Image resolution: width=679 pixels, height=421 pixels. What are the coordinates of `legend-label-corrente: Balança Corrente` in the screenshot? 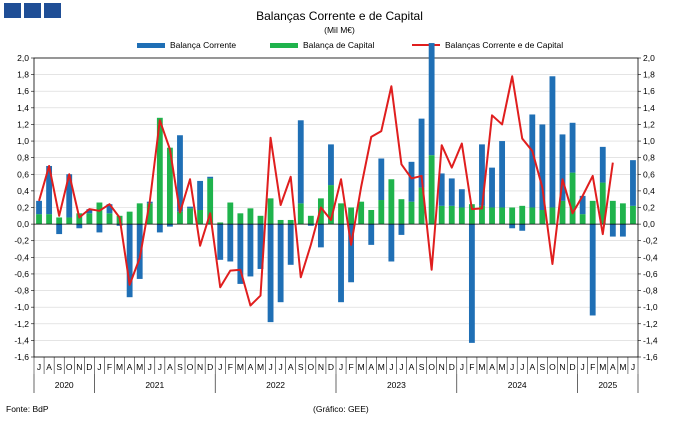 It's located at (203, 45).